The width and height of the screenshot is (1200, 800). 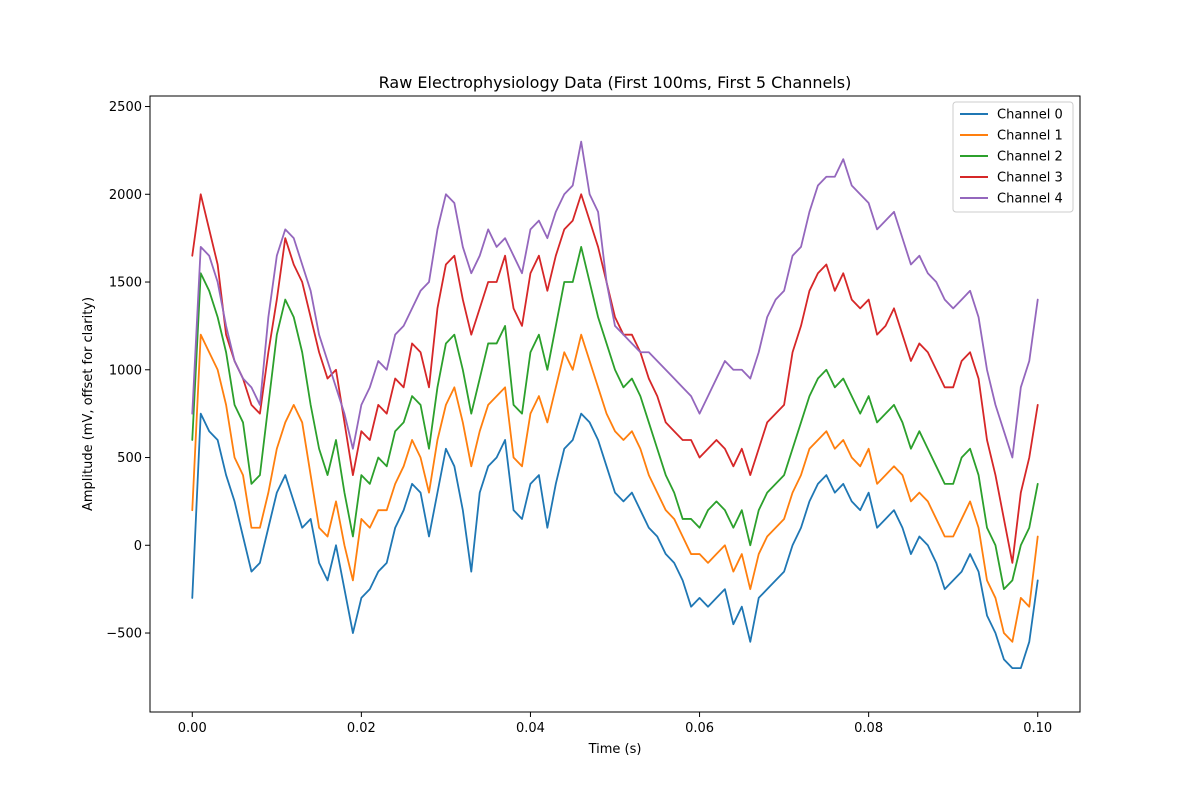 What do you see at coordinates (125, 107) in the screenshot?
I see `y-tick-label: 2500` at bounding box center [125, 107].